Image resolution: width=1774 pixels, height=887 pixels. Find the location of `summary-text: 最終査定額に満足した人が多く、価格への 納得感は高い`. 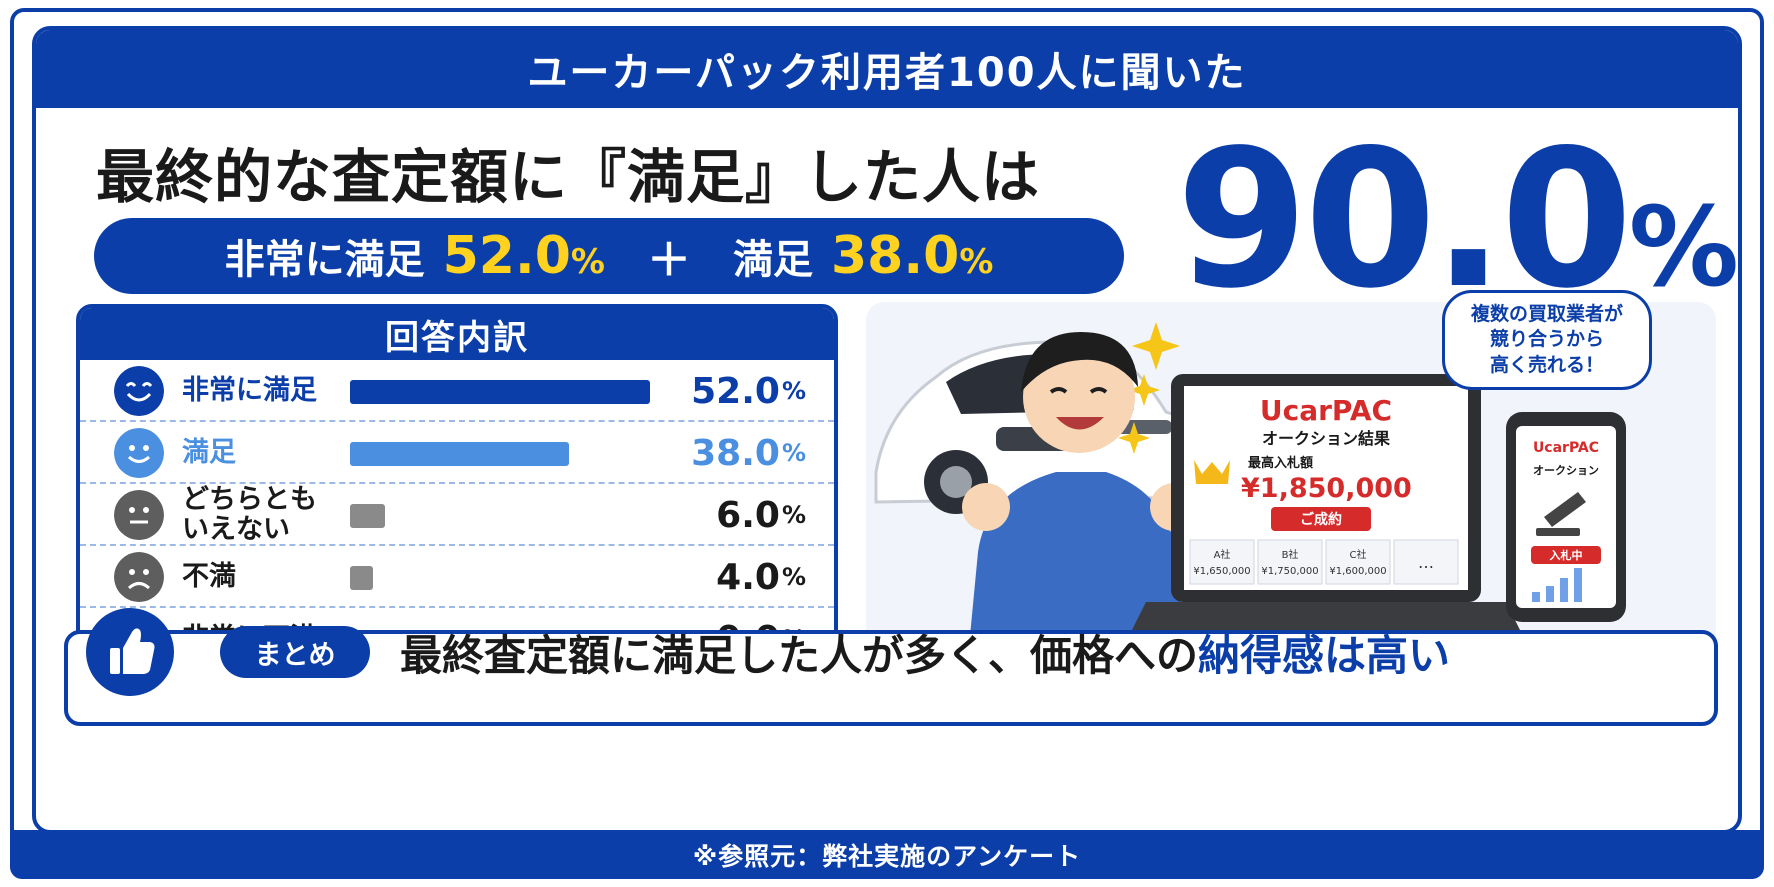

summary-text: 最終査定額に満足した人が多く、価格への 納得感は高い is located at coordinates (925, 652).